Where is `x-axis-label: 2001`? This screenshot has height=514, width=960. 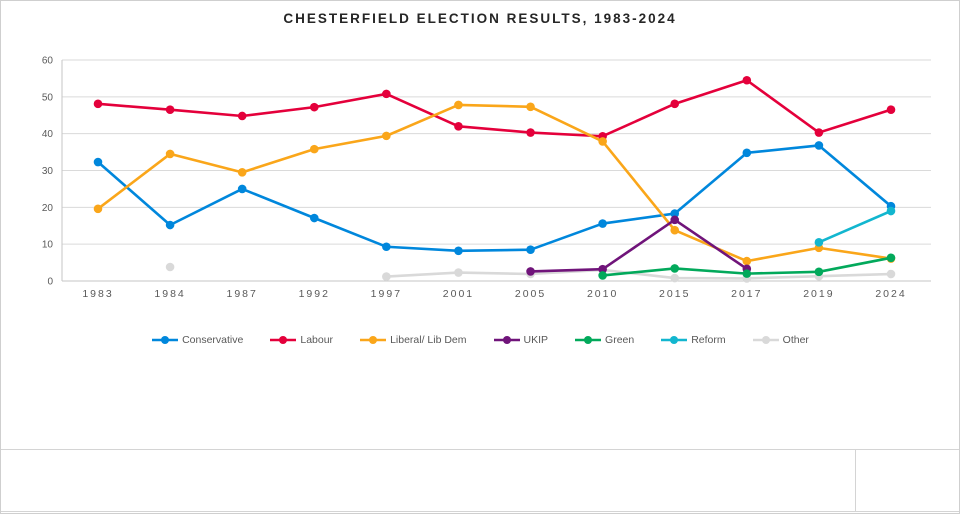 x-axis-label: 2001 is located at coordinates (458, 294).